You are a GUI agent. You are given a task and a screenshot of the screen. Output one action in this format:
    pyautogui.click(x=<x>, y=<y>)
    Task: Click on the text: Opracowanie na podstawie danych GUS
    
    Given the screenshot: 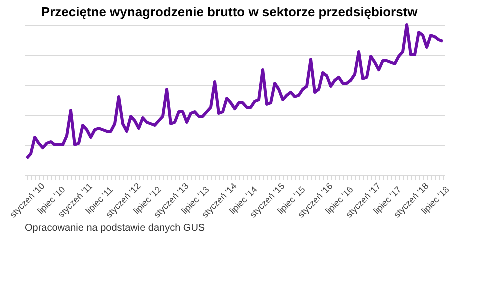 What is the action you would take?
    pyautogui.click(x=115, y=228)
    